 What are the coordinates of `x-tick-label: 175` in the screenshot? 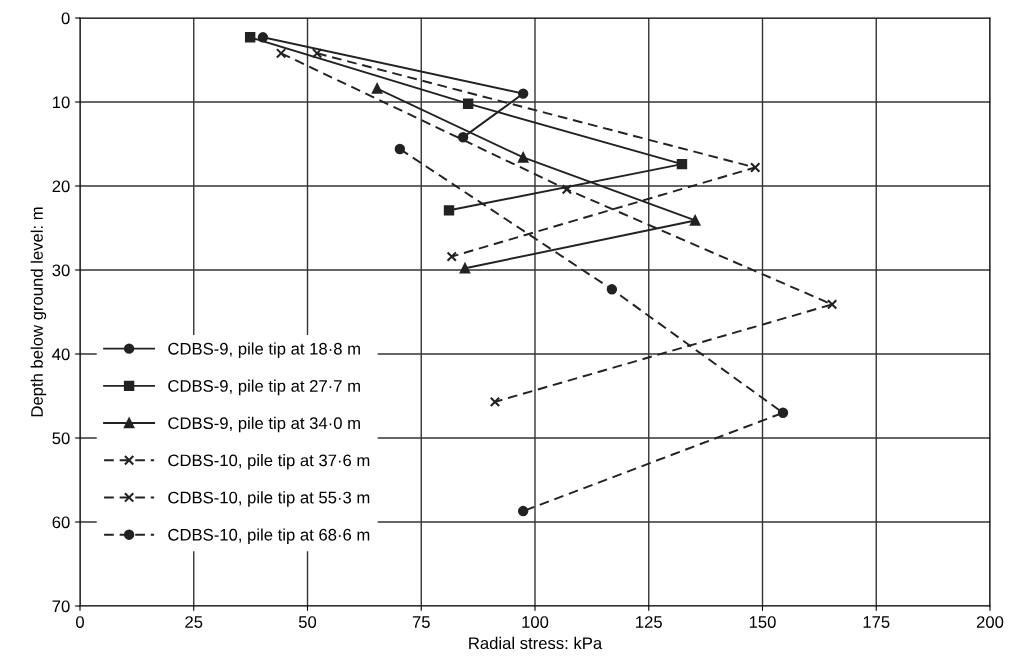 It's located at (876, 622).